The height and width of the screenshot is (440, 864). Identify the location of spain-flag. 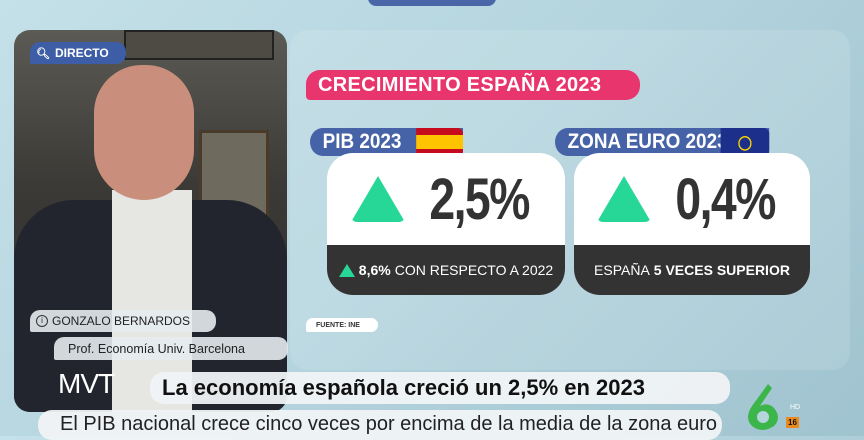
(439, 142).